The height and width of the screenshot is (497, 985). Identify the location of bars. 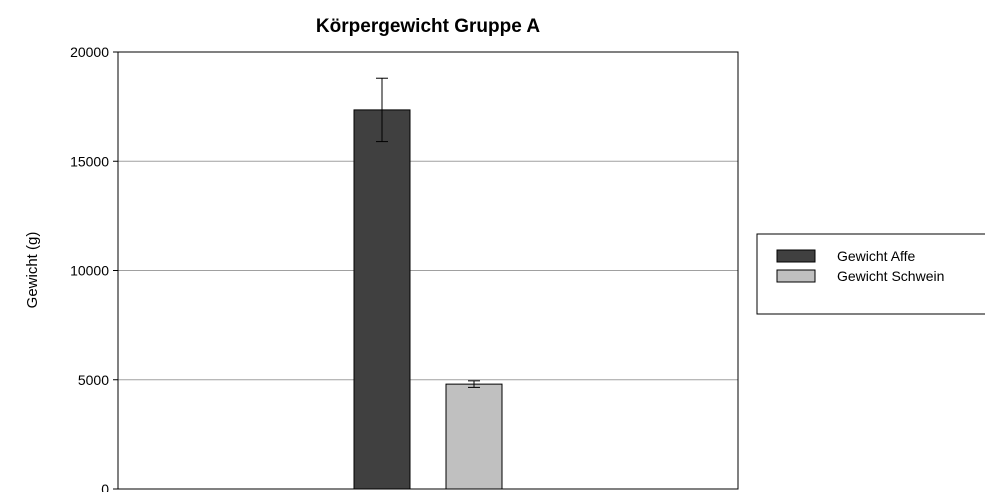
(428, 283).